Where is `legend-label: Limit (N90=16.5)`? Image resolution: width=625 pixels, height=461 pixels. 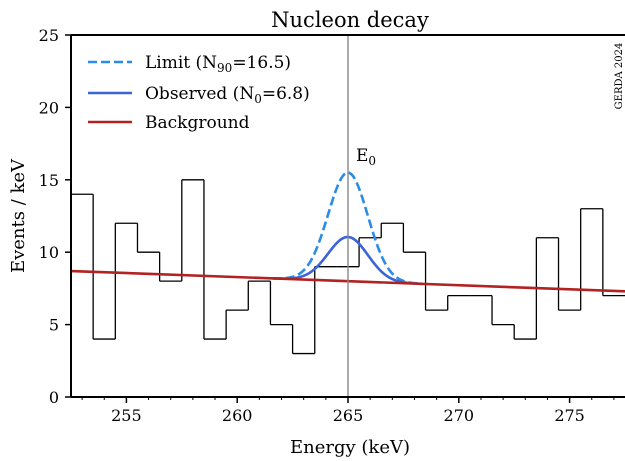 legend-label: Limit (N90=16.5) is located at coordinates (218, 64).